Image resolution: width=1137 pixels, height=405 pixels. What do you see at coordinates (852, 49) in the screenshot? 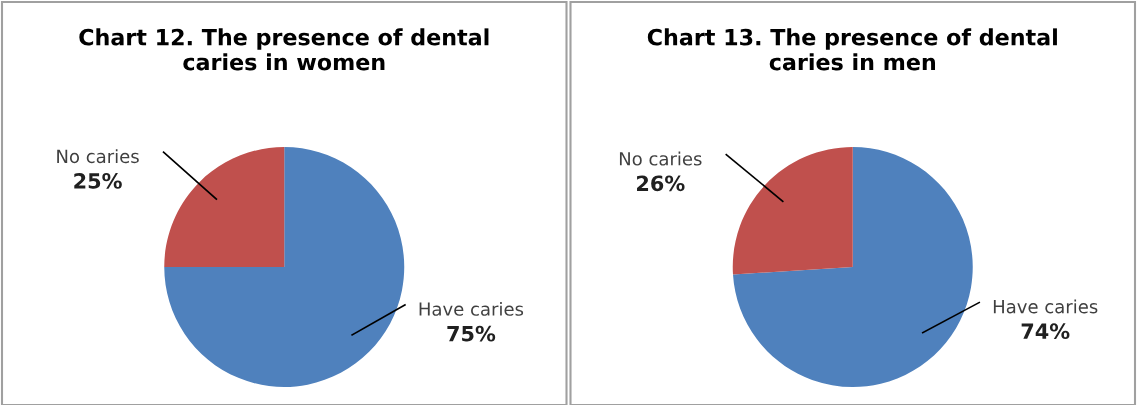
I see `chart-title: Chart 13. The presence of dental caries in men` at bounding box center [852, 49].